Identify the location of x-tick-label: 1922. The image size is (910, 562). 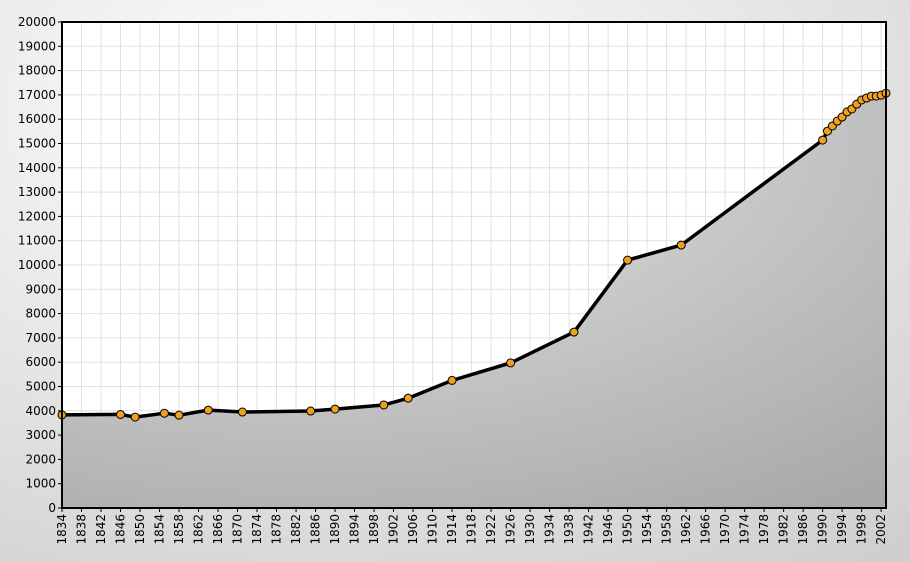
(491, 529).